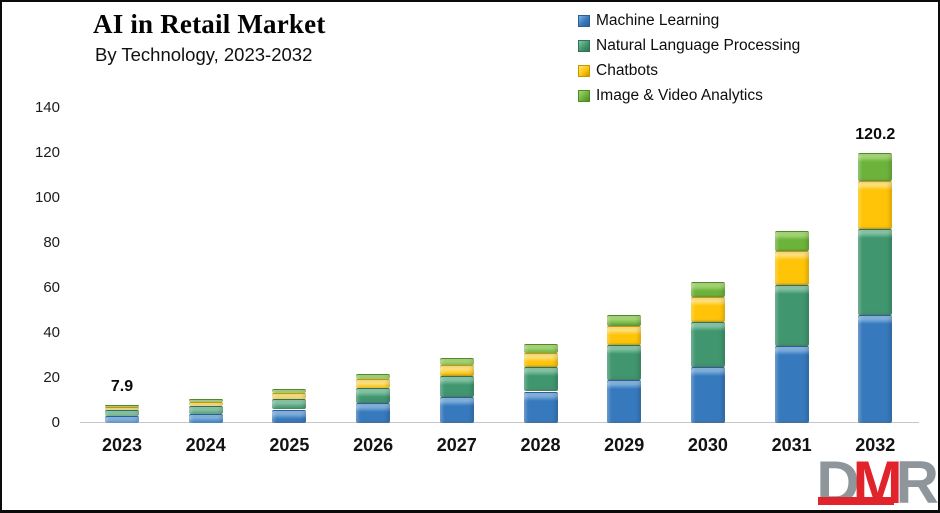 This screenshot has width=940, height=513. What do you see at coordinates (856, 501) in the screenshot?
I see `logo-red-bar` at bounding box center [856, 501].